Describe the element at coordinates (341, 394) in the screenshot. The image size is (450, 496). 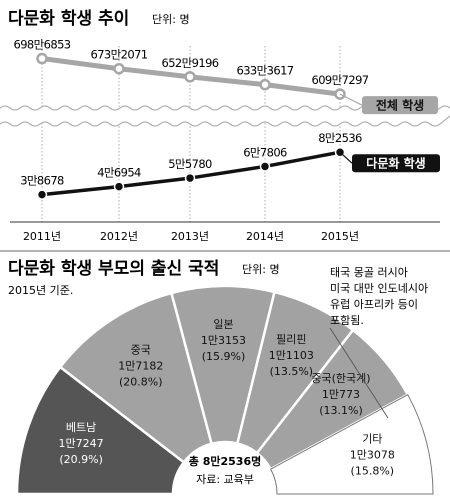
I see `slice-4-value_label: 1만773` at that location.